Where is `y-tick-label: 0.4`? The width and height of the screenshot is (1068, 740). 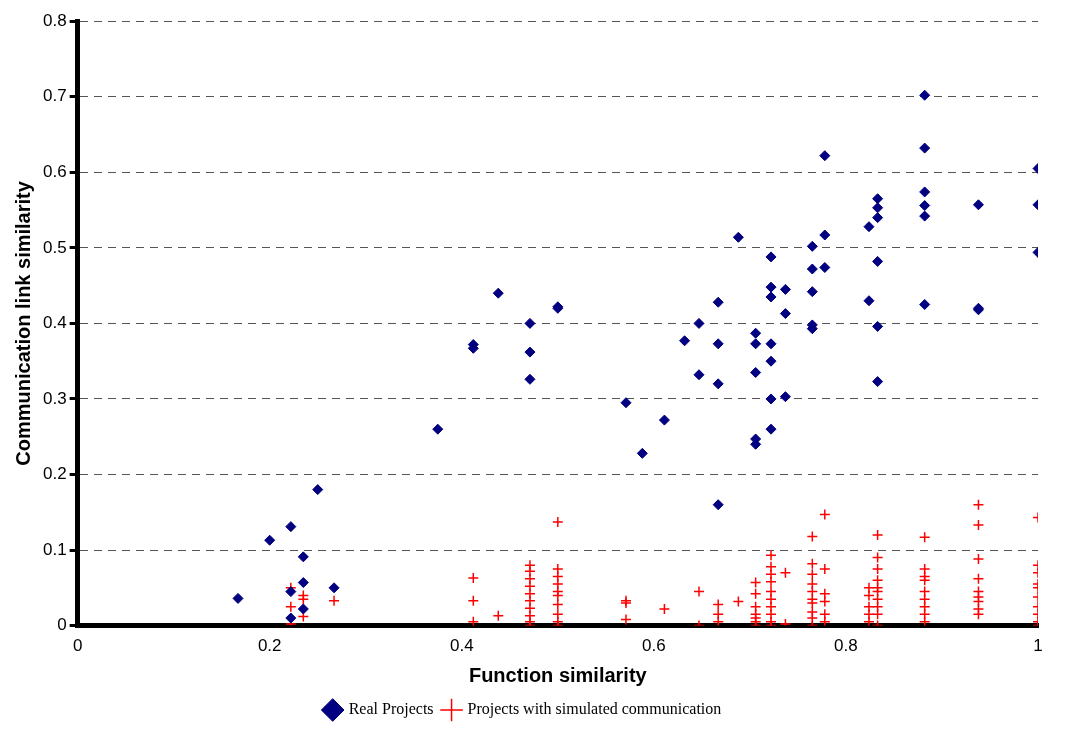
y-tick-label: 0.4 is located at coordinates (54, 323).